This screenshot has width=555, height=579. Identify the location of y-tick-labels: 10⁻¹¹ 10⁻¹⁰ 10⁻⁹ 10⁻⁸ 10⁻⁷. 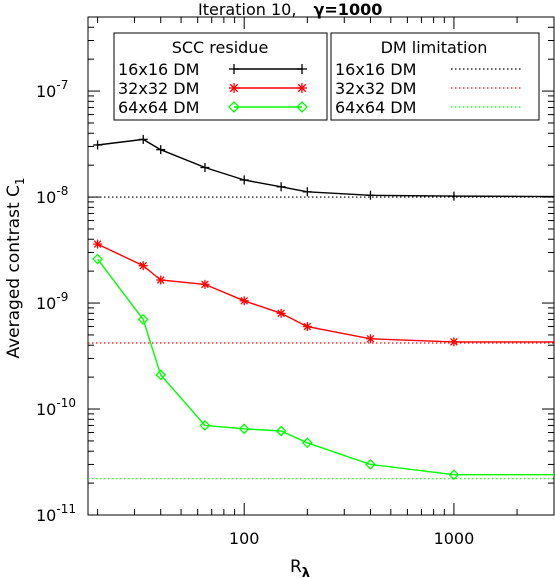
(56, 301).